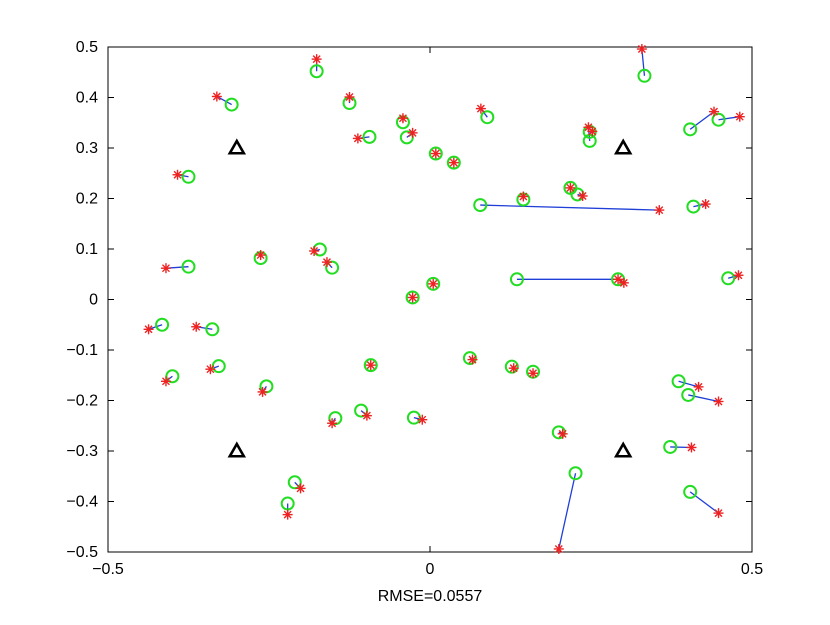  What do you see at coordinates (82, 350) in the screenshot?
I see `y-tick-label: −0.1` at bounding box center [82, 350].